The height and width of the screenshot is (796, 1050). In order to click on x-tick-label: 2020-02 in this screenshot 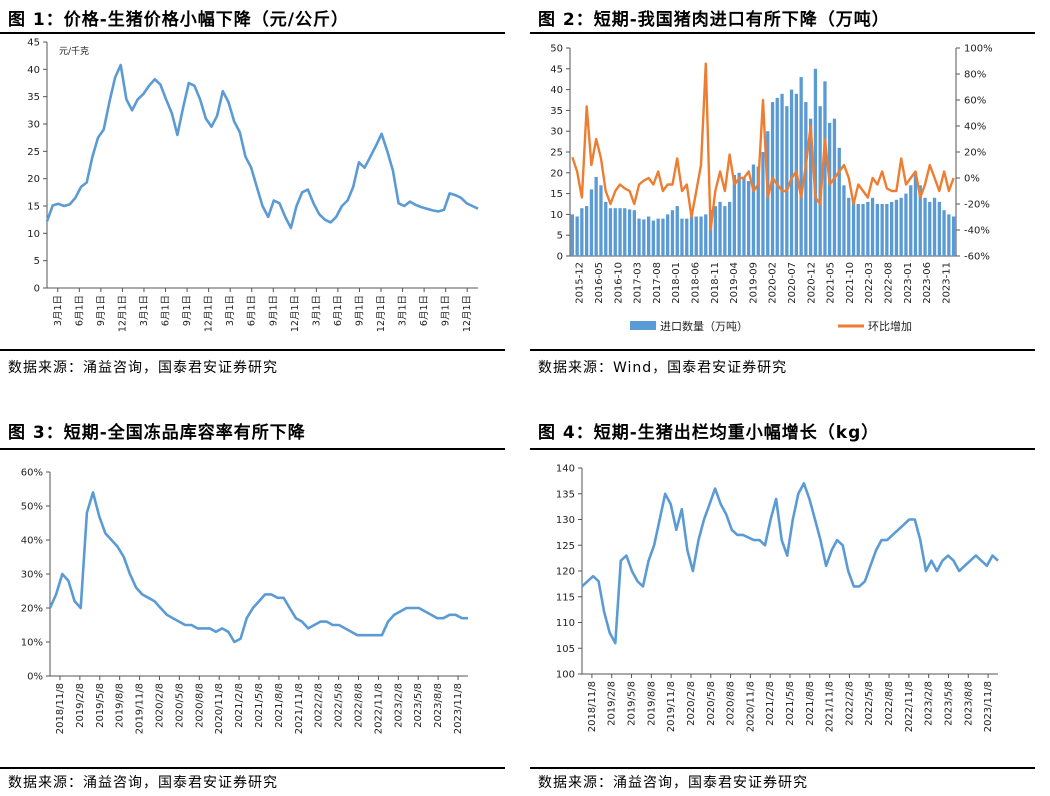, I will do `click(773, 283)`.